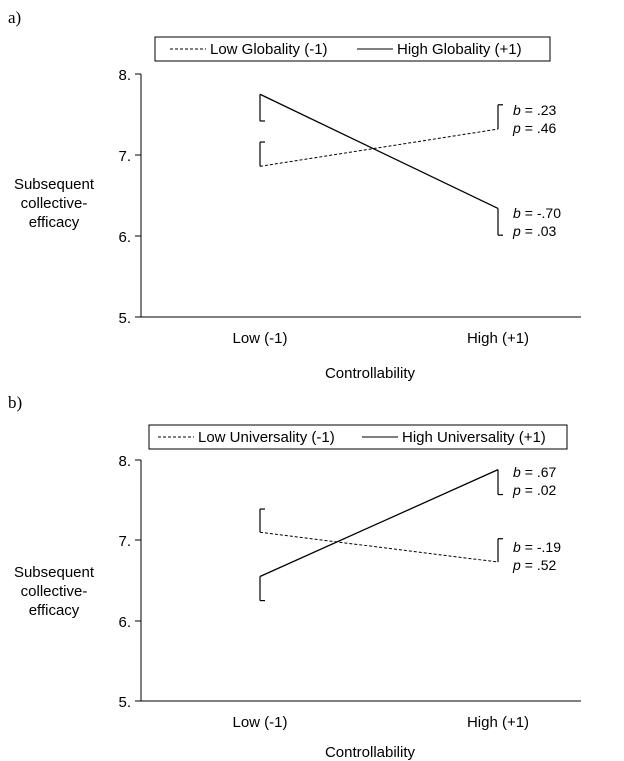 This screenshot has height=761, width=624. I want to click on legend-entry-high: High Globality (+1), so click(459, 49).